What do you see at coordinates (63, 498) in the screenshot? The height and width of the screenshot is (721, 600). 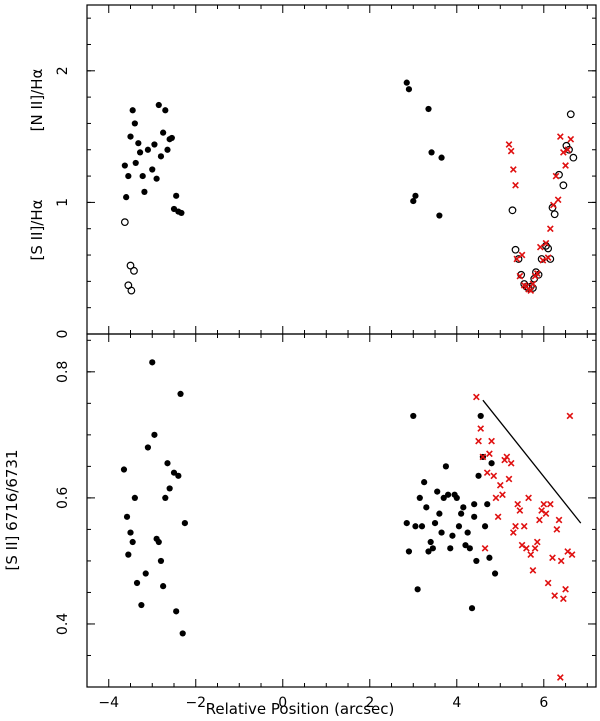 I see `y-tick-label: 0.6` at bounding box center [63, 498].